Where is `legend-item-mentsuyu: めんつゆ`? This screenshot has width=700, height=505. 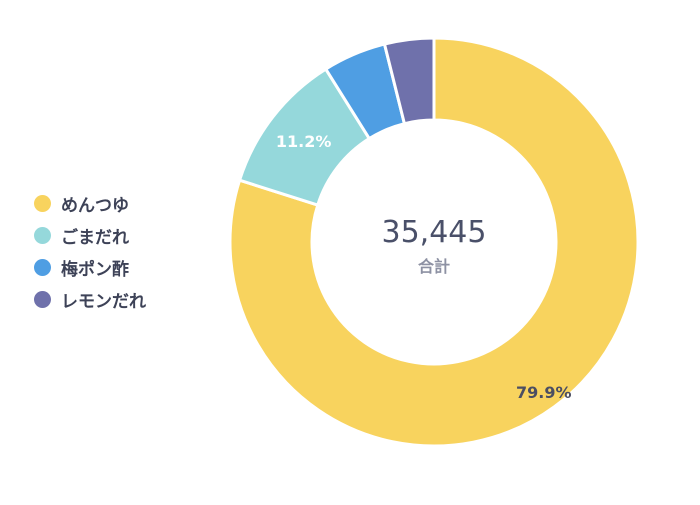 legend-item-mentsuyu: めんつゆ is located at coordinates (90, 203).